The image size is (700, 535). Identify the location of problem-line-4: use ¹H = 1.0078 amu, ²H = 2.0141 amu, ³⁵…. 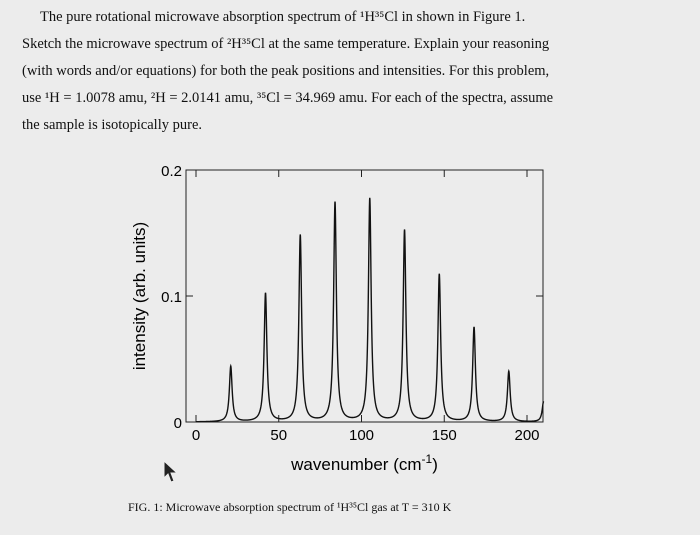
(288, 98).